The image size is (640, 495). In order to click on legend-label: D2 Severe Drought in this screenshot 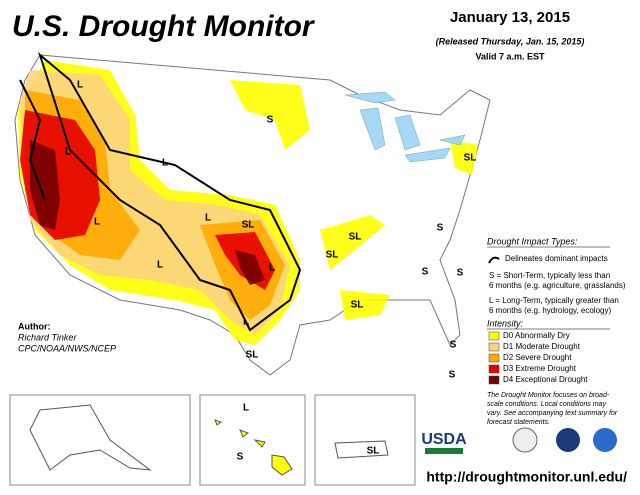, I will do `click(537, 357)`.